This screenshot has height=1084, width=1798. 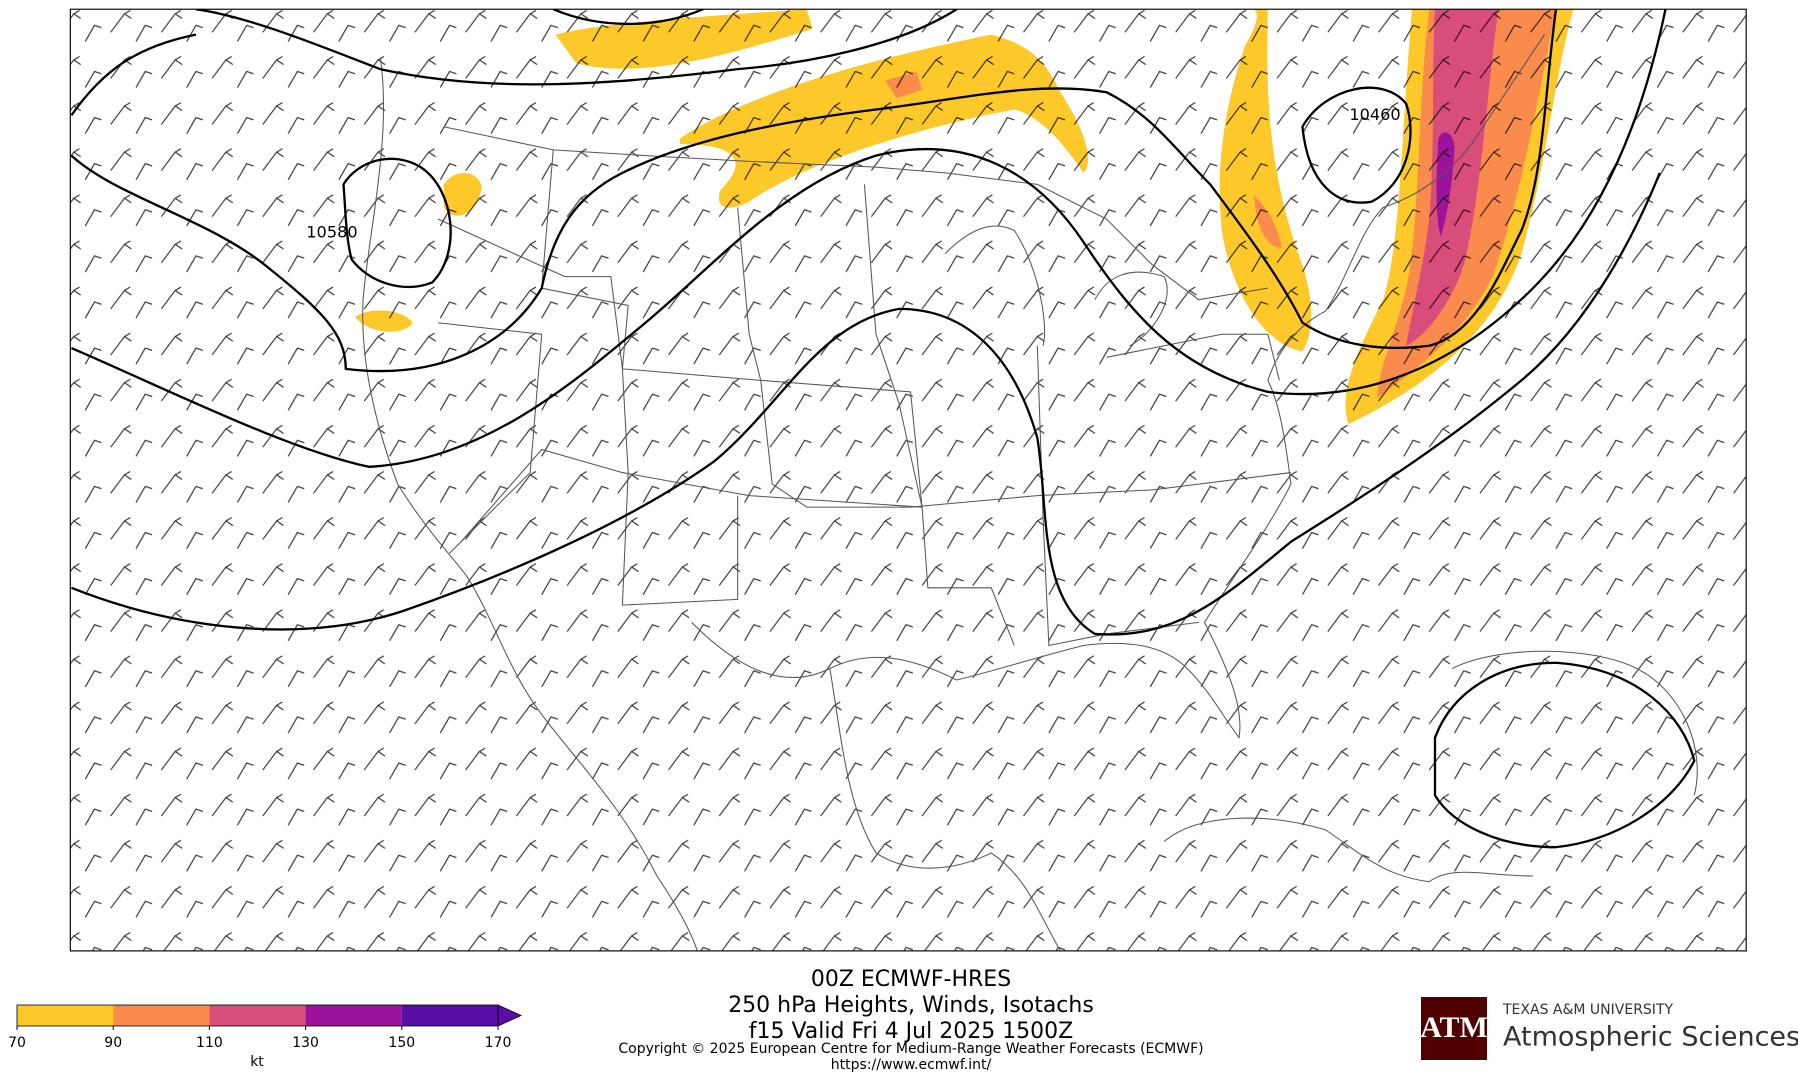 What do you see at coordinates (331, 231) in the screenshot?
I see `contour-label: 10580` at bounding box center [331, 231].